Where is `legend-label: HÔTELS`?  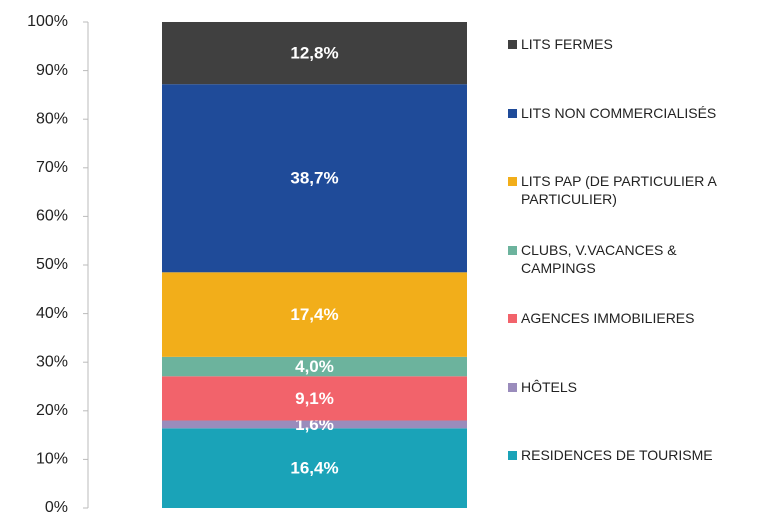 legend-label: HÔTELS is located at coordinates (549, 386).